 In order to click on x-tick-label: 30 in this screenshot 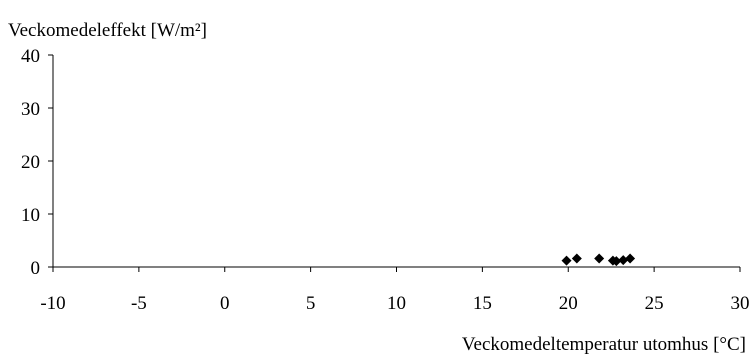, I will do `click(740, 303)`.